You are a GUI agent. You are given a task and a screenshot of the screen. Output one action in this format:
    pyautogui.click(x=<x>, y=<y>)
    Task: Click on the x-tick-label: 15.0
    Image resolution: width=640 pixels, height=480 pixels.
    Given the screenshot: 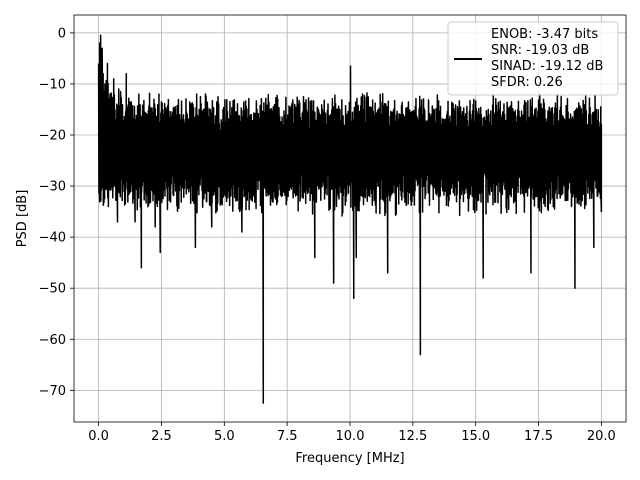 What is the action you would take?
    pyautogui.click(x=475, y=436)
    